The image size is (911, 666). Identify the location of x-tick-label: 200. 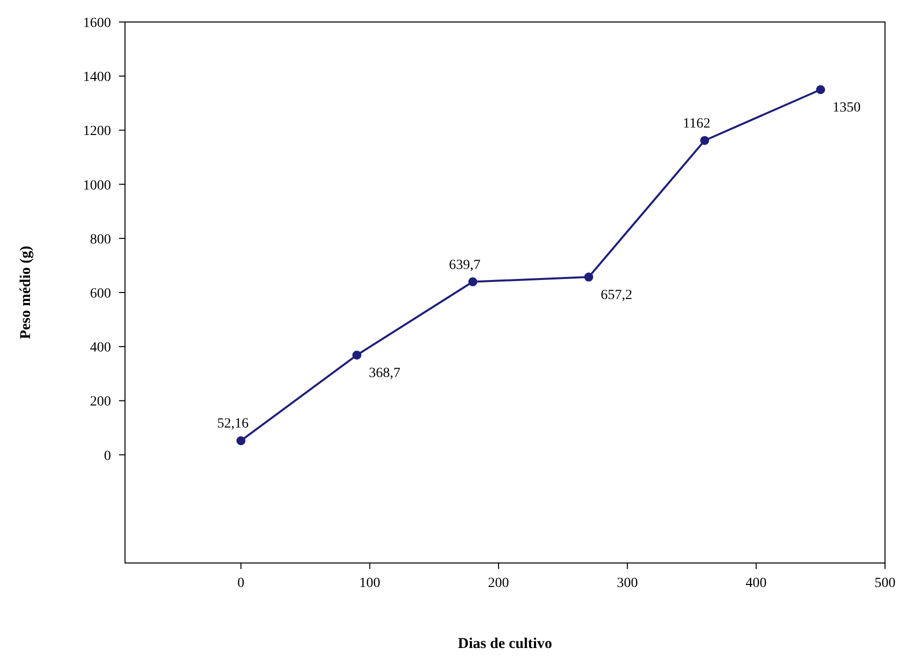
(499, 583).